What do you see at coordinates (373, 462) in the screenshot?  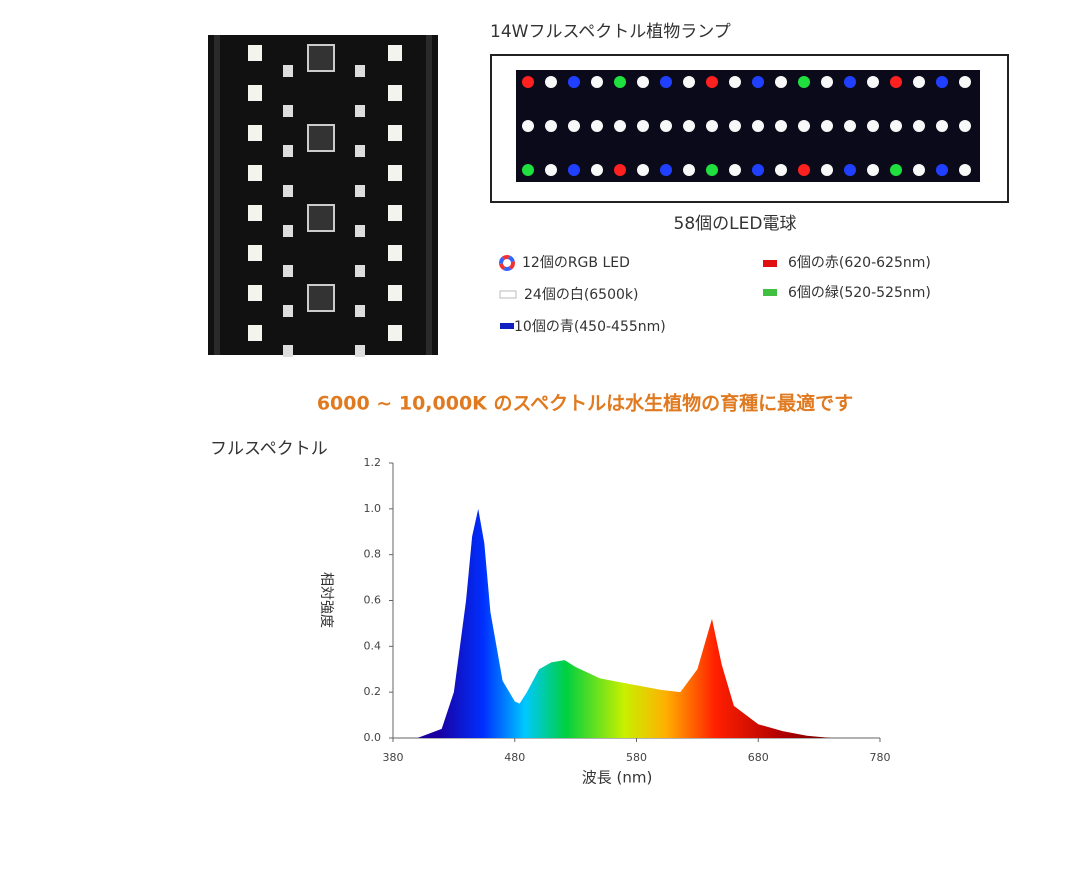 I see `y-tick-label: 1.2` at bounding box center [373, 462].